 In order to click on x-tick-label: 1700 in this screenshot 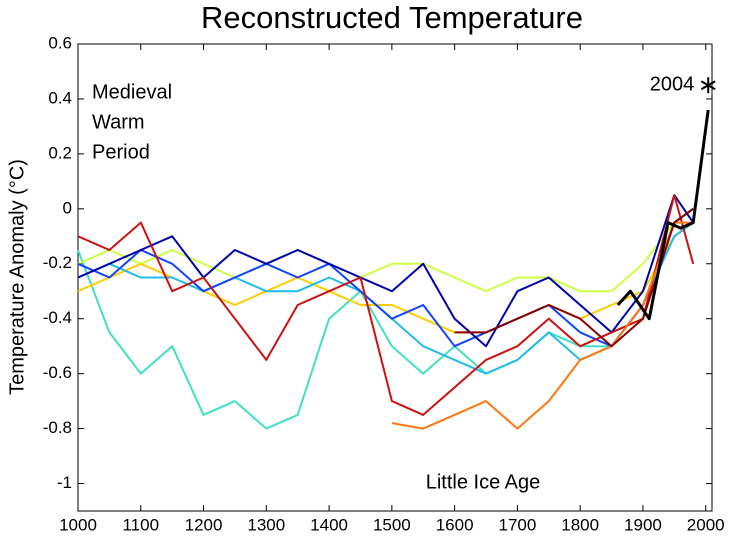, I will do `click(517, 524)`.